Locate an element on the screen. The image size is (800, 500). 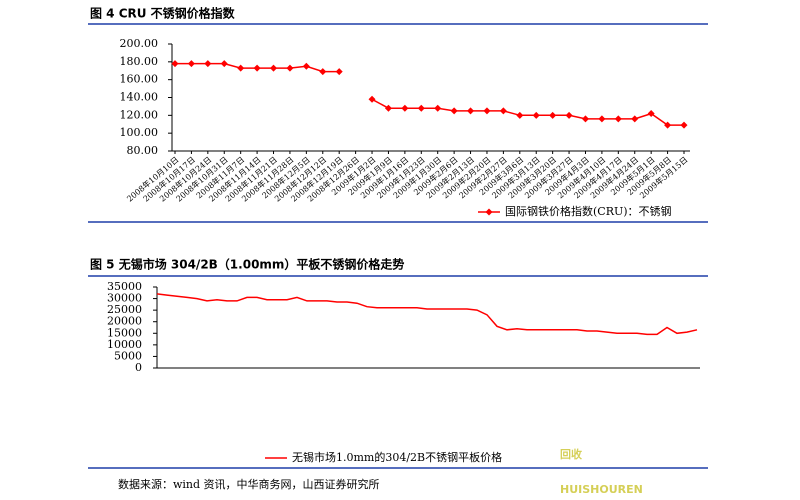
y-tick-label: 160.00 is located at coordinates (139, 79).